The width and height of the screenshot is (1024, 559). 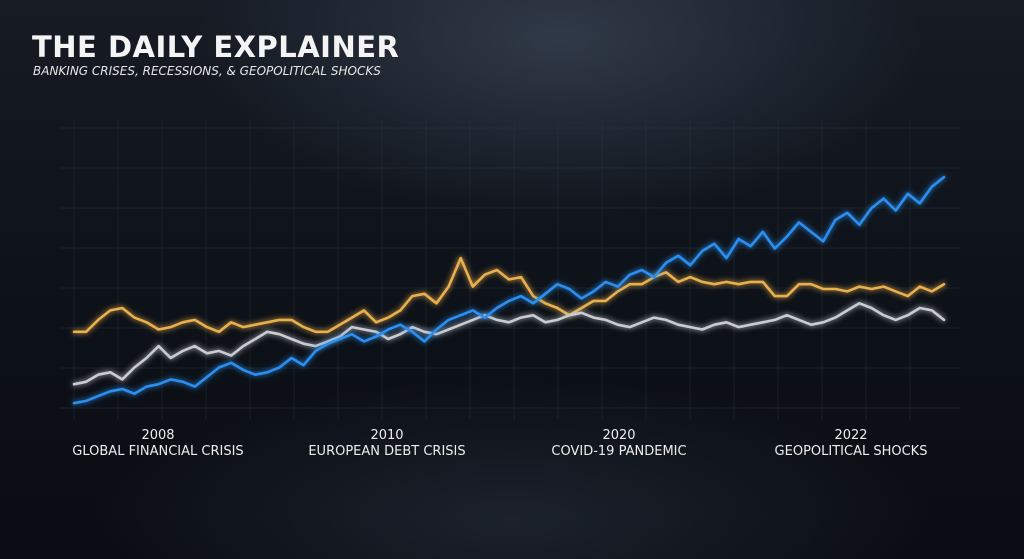 I want to click on event-name-label: EUROPEAN DEBT CRISIS, so click(x=386, y=451).